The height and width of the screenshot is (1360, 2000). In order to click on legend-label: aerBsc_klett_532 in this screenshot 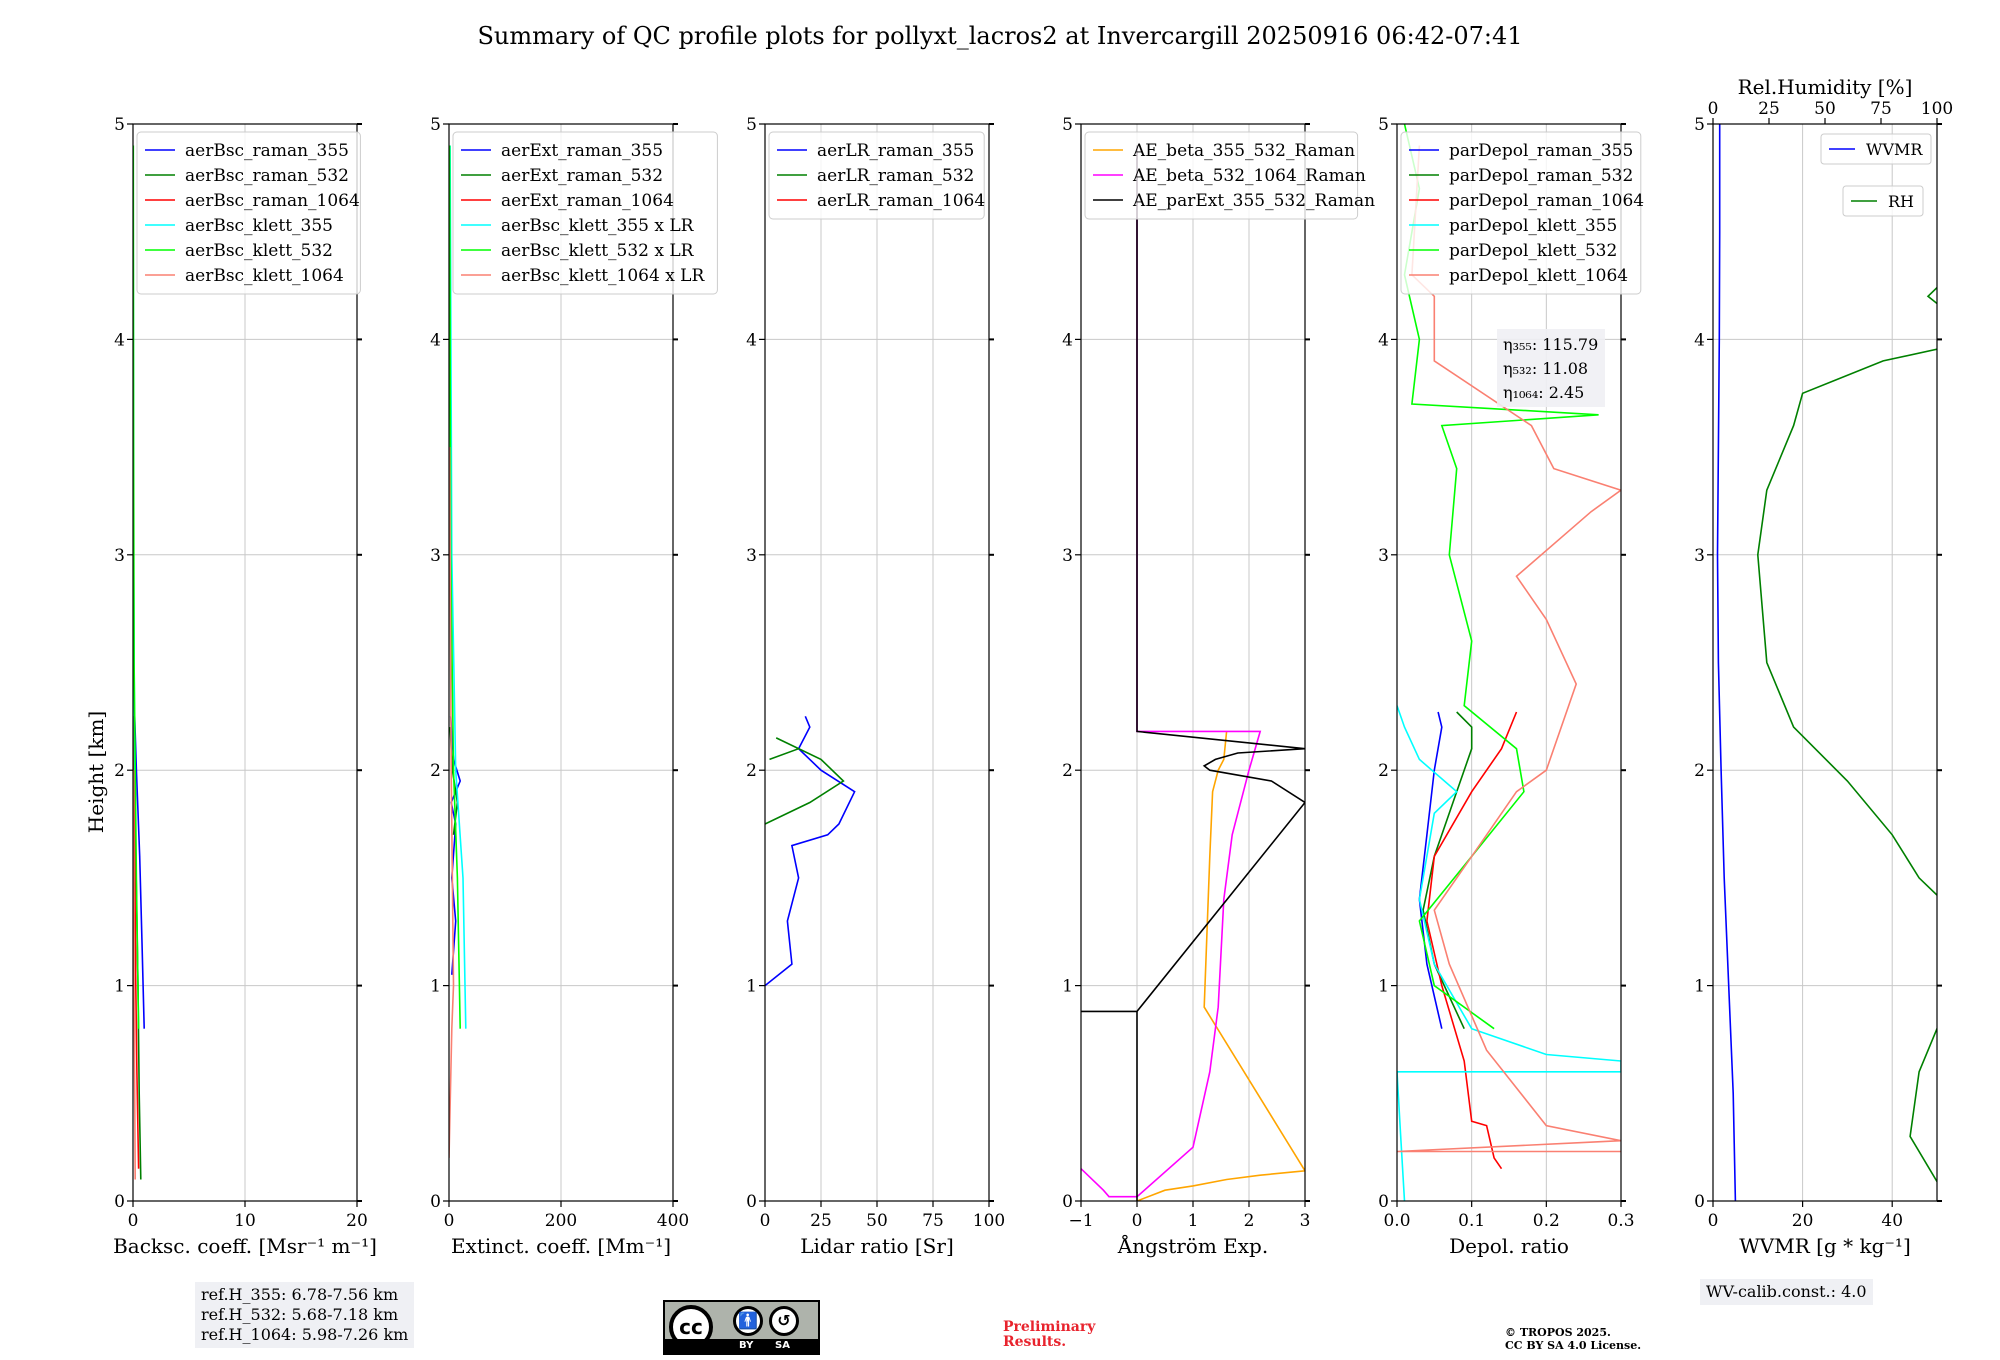, I will do `click(259, 251)`.